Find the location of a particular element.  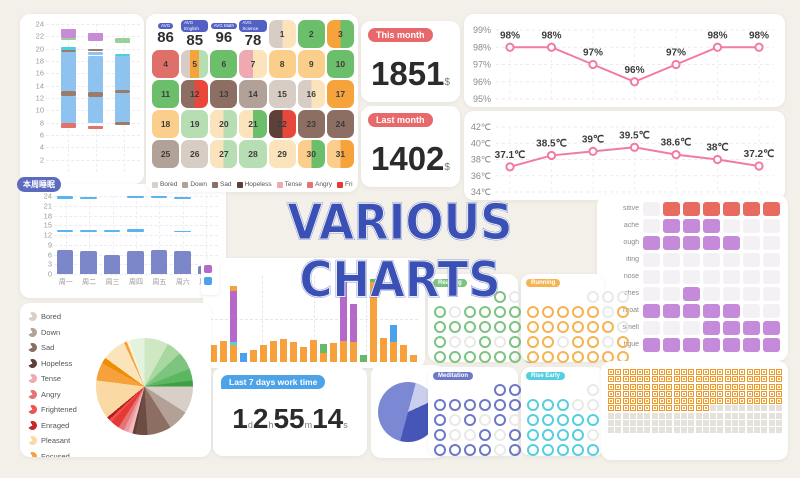

calendar-day: 21 is located at coordinates (253, 124).